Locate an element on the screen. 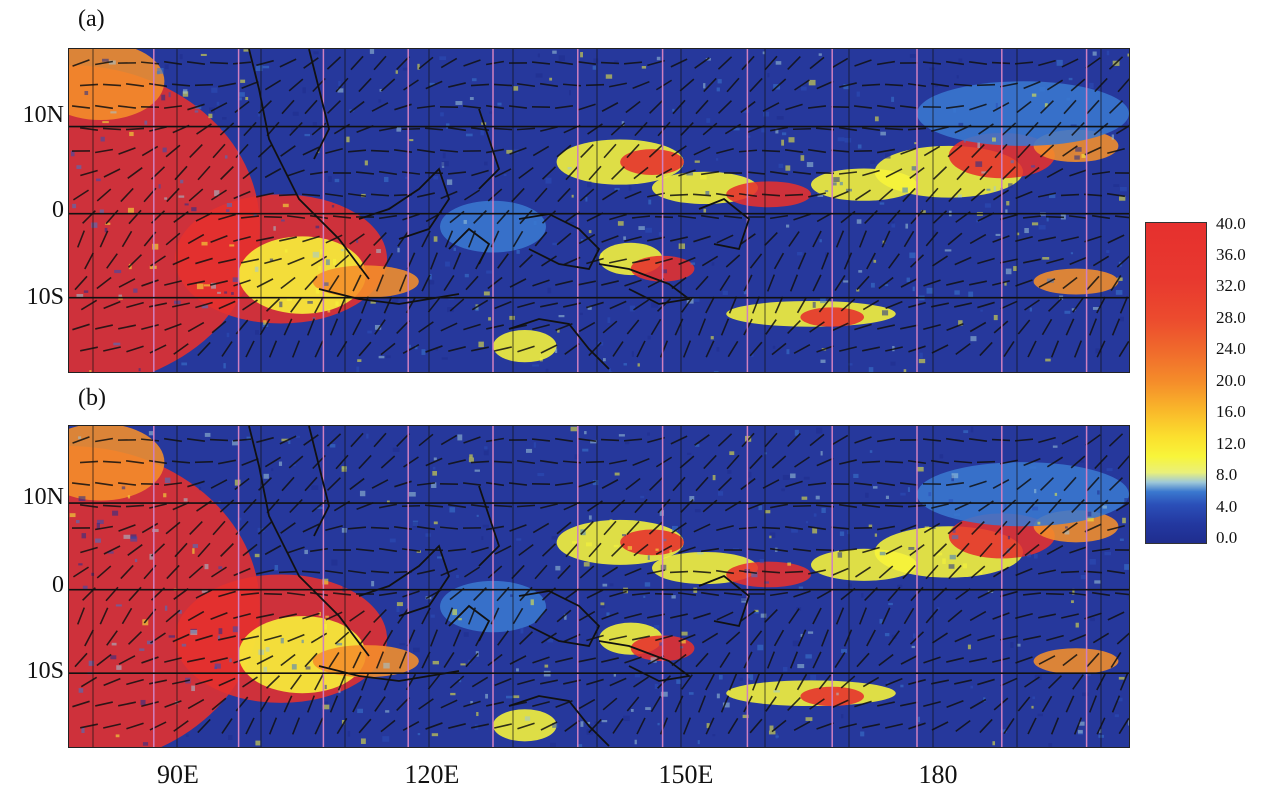 This screenshot has width=1271, height=794. colorbar-tick: 24.0 is located at coordinates (1231, 348).